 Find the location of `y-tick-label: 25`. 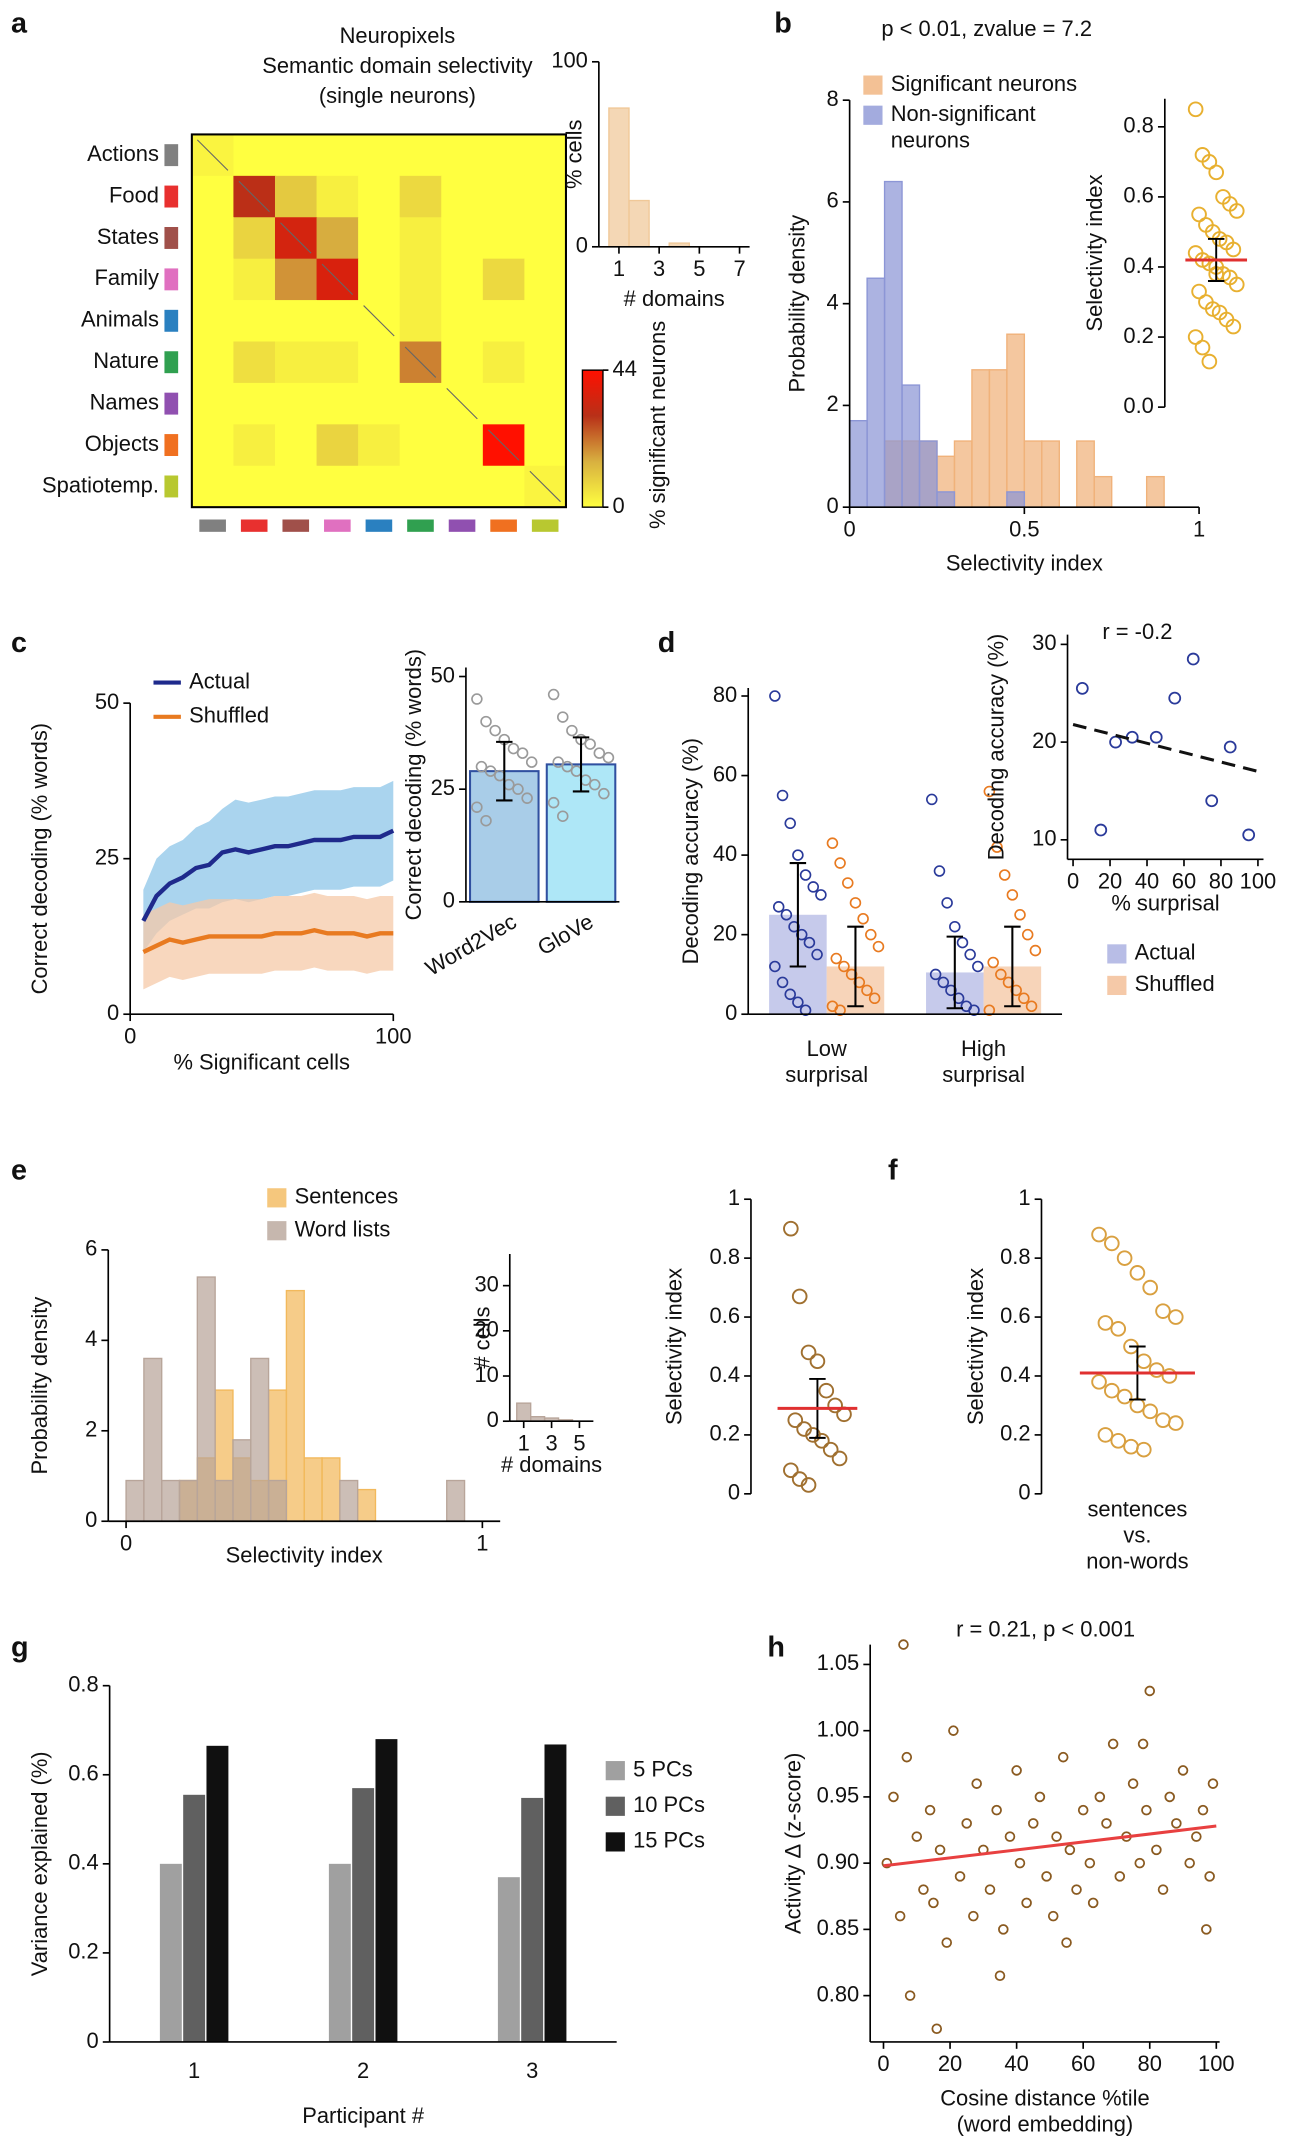

y-tick-label: 25 is located at coordinates (443, 787).